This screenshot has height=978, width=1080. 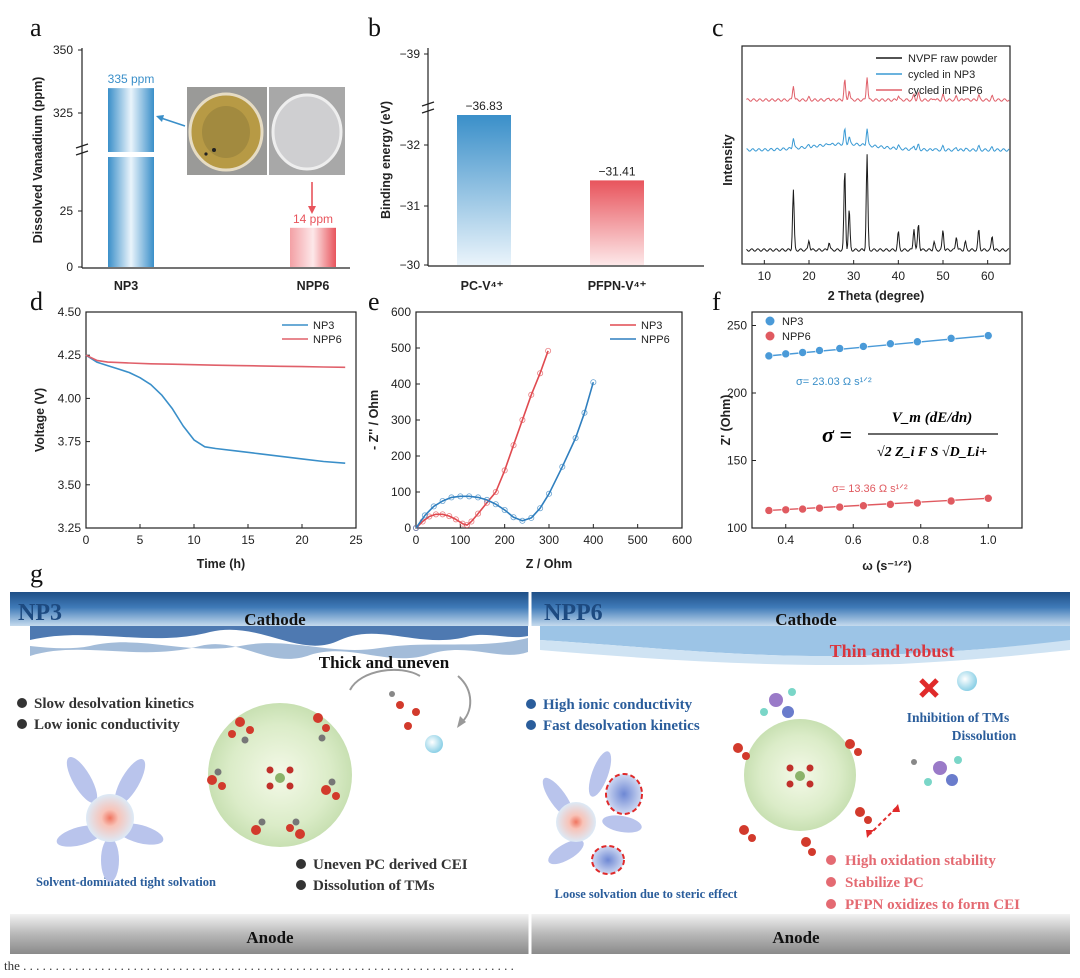 I want to click on c-xtick: 60, so click(x=988, y=276).